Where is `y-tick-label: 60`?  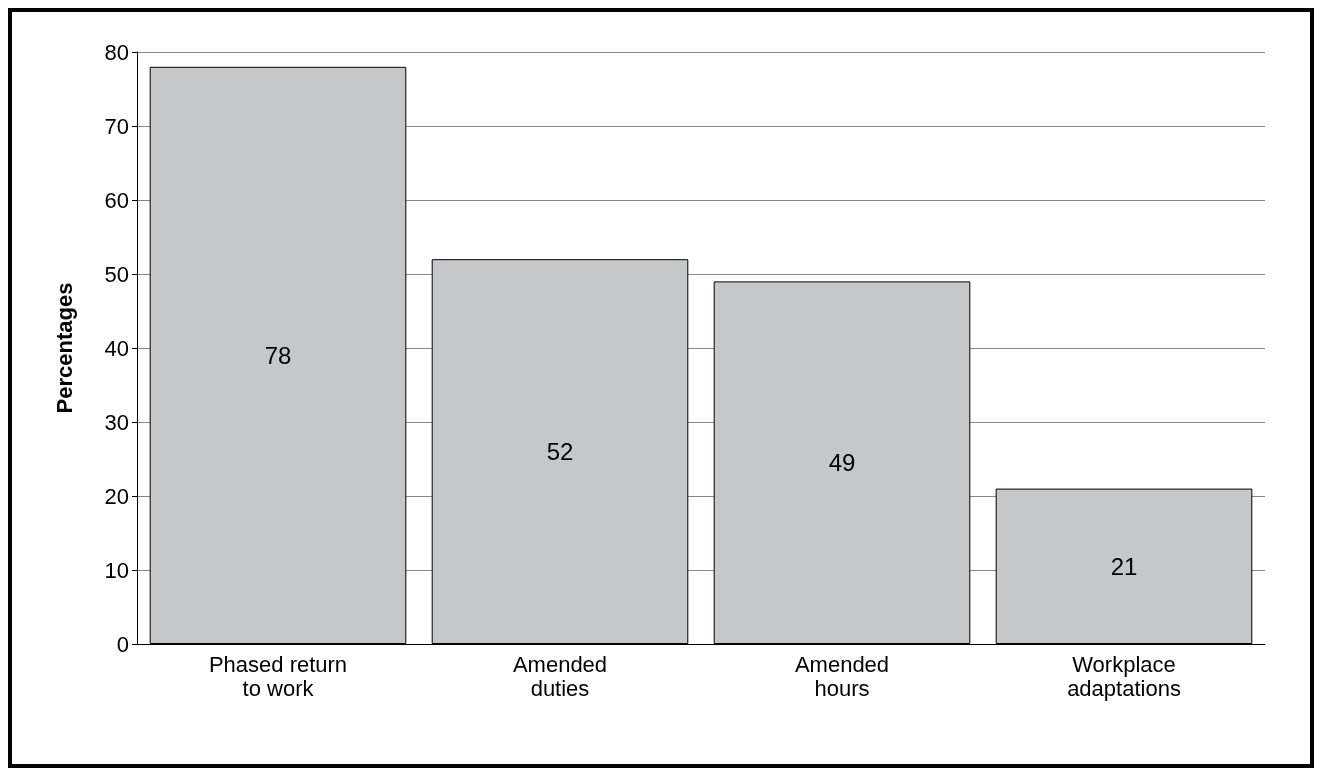
y-tick-label: 60 is located at coordinates (116, 200).